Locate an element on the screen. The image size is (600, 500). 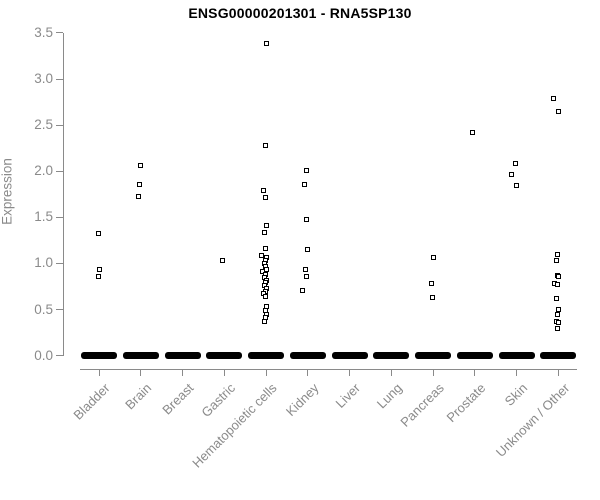
y-tick-label: 2.5 is located at coordinates (43, 125).